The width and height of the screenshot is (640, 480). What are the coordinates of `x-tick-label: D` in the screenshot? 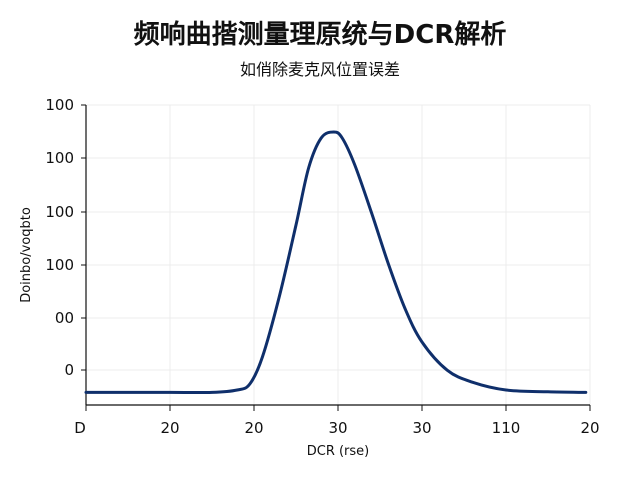 It's located at (80, 428).